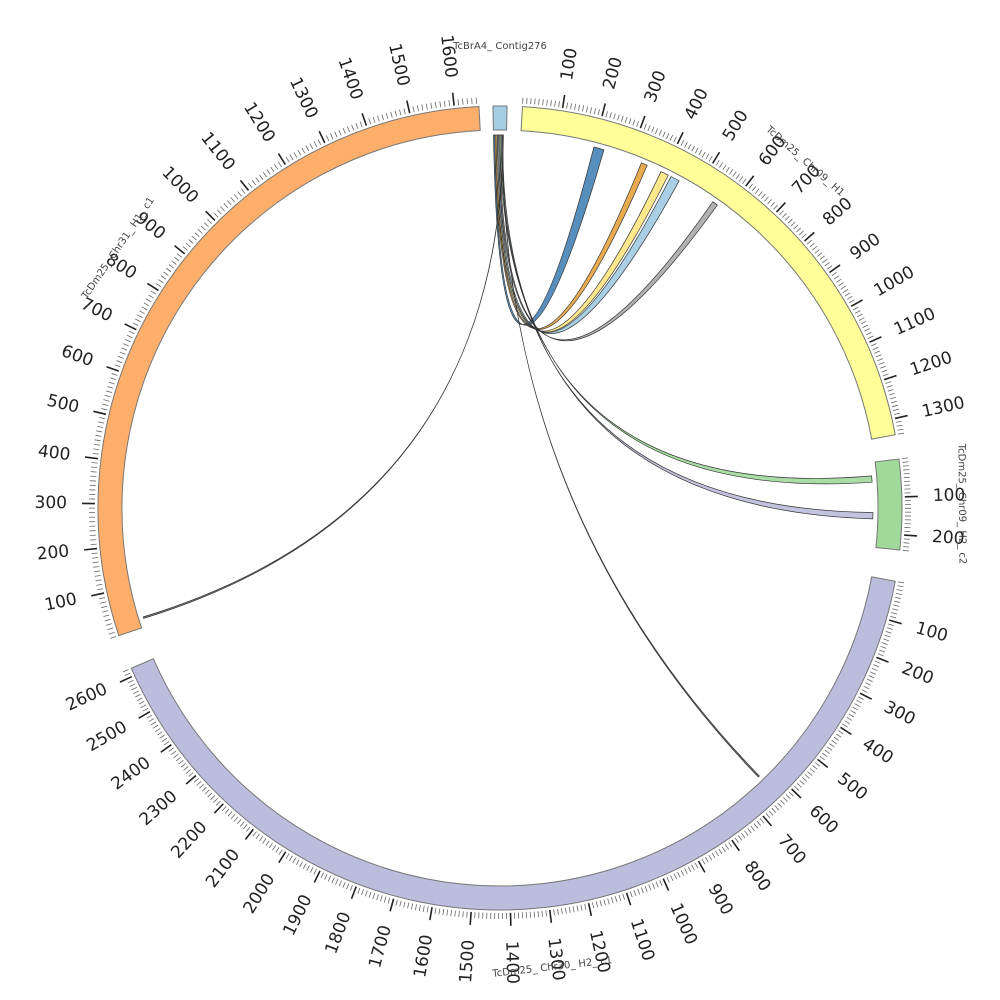 The height and width of the screenshot is (1000, 1000). Describe the element at coordinates (838, 212) in the screenshot. I see `tick-label: 800` at that location.